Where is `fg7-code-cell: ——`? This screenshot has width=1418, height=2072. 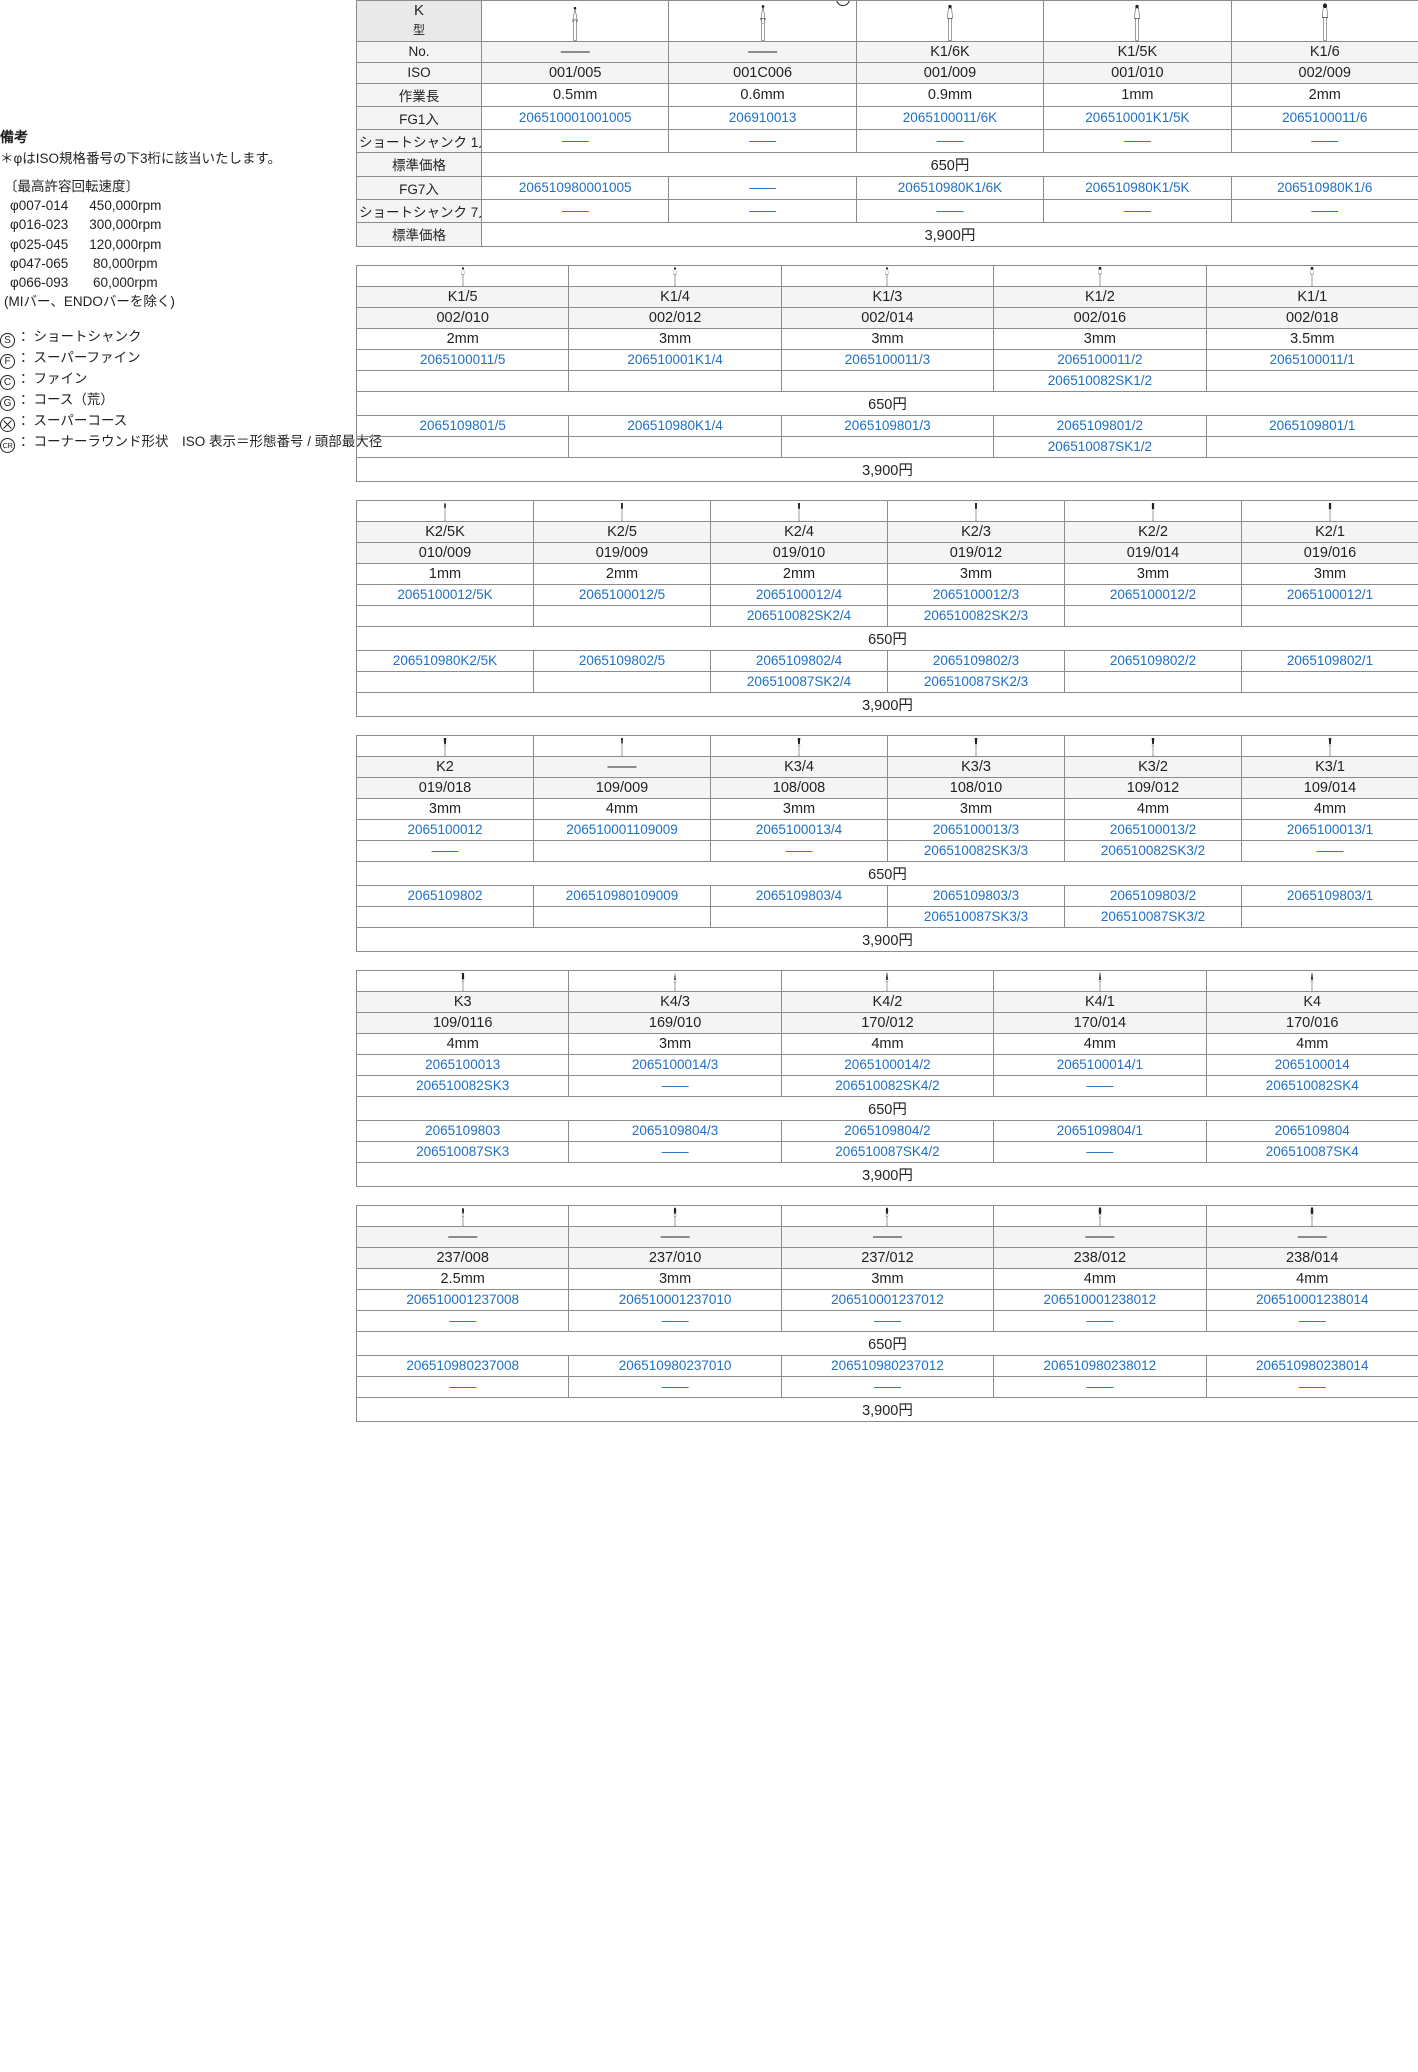
fg7-code-cell: —— is located at coordinates (762, 187).